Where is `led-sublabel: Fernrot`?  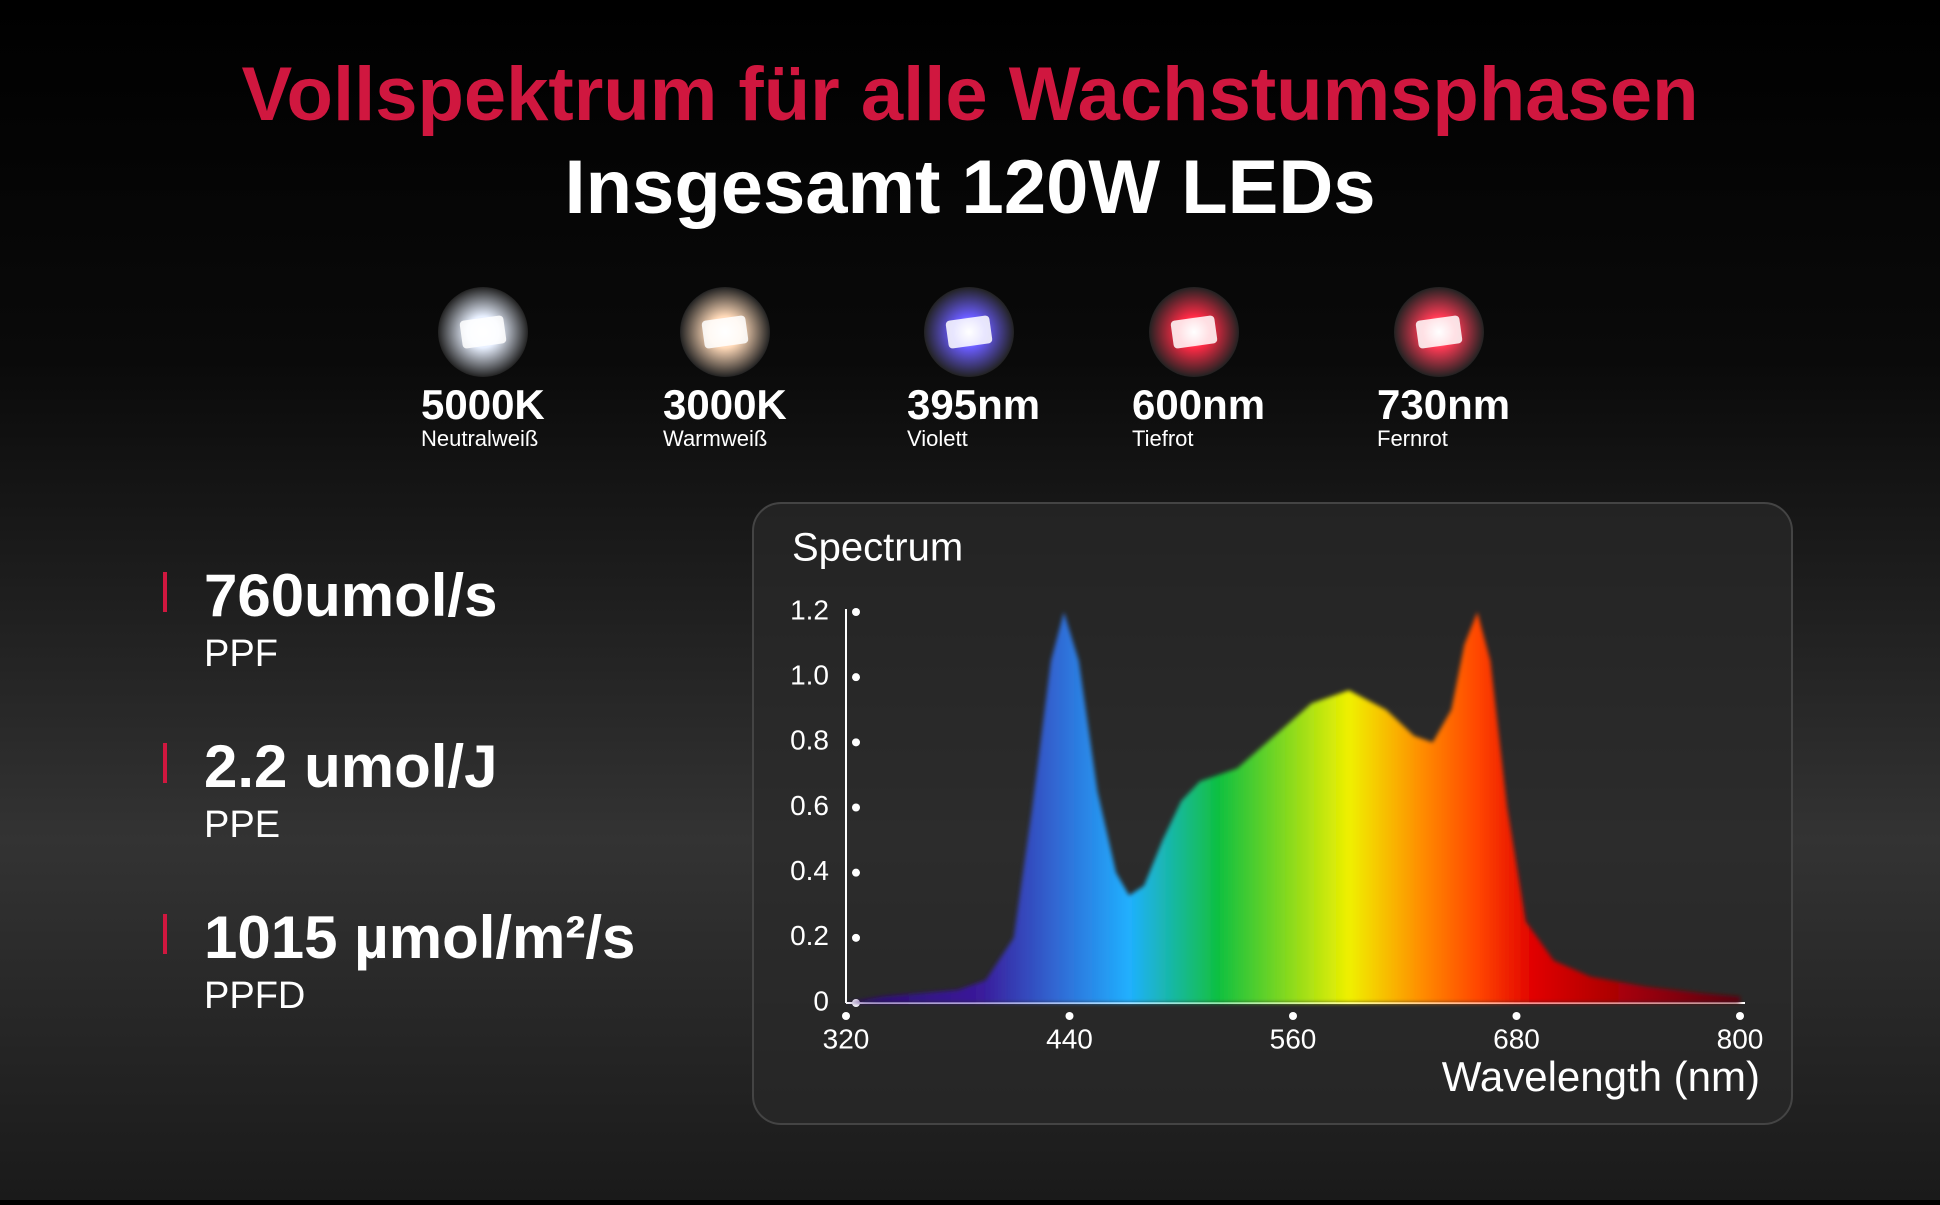
led-sublabel: Fernrot is located at coordinates (1412, 438).